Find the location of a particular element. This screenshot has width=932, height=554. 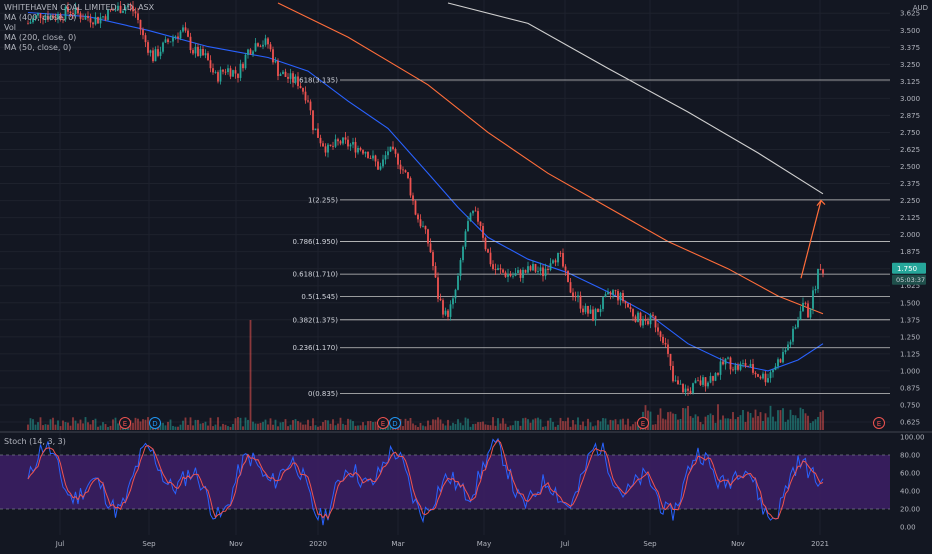

legend-ma400: MA (400, close, 0) is located at coordinates (40, 17).